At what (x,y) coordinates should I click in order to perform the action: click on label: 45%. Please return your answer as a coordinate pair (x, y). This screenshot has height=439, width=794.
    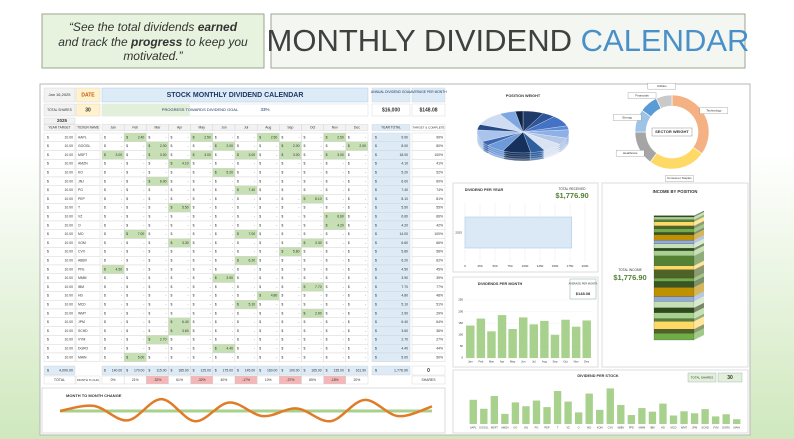
    Looking at the image, I should click on (439, 269).